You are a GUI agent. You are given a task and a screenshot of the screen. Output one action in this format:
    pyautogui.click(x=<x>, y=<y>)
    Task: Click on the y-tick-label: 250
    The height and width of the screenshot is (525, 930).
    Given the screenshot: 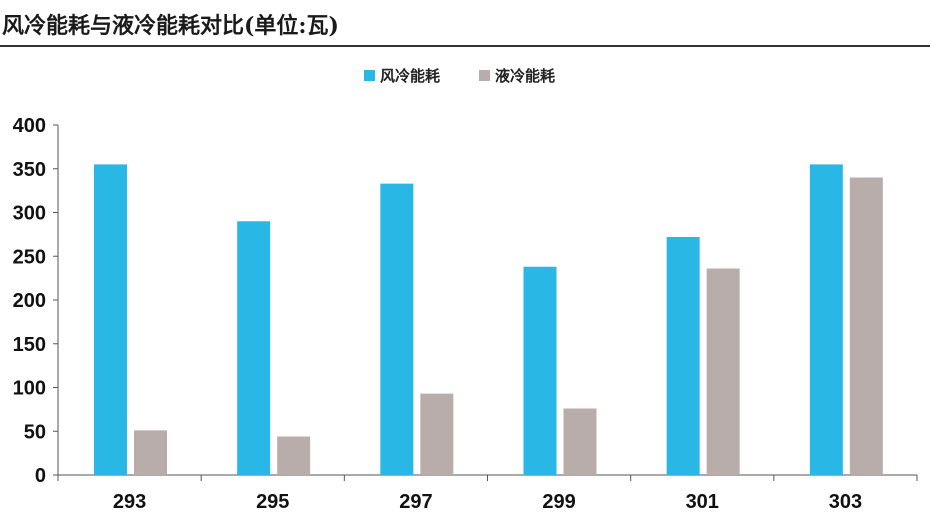 What is the action you would take?
    pyautogui.click(x=29, y=257)
    